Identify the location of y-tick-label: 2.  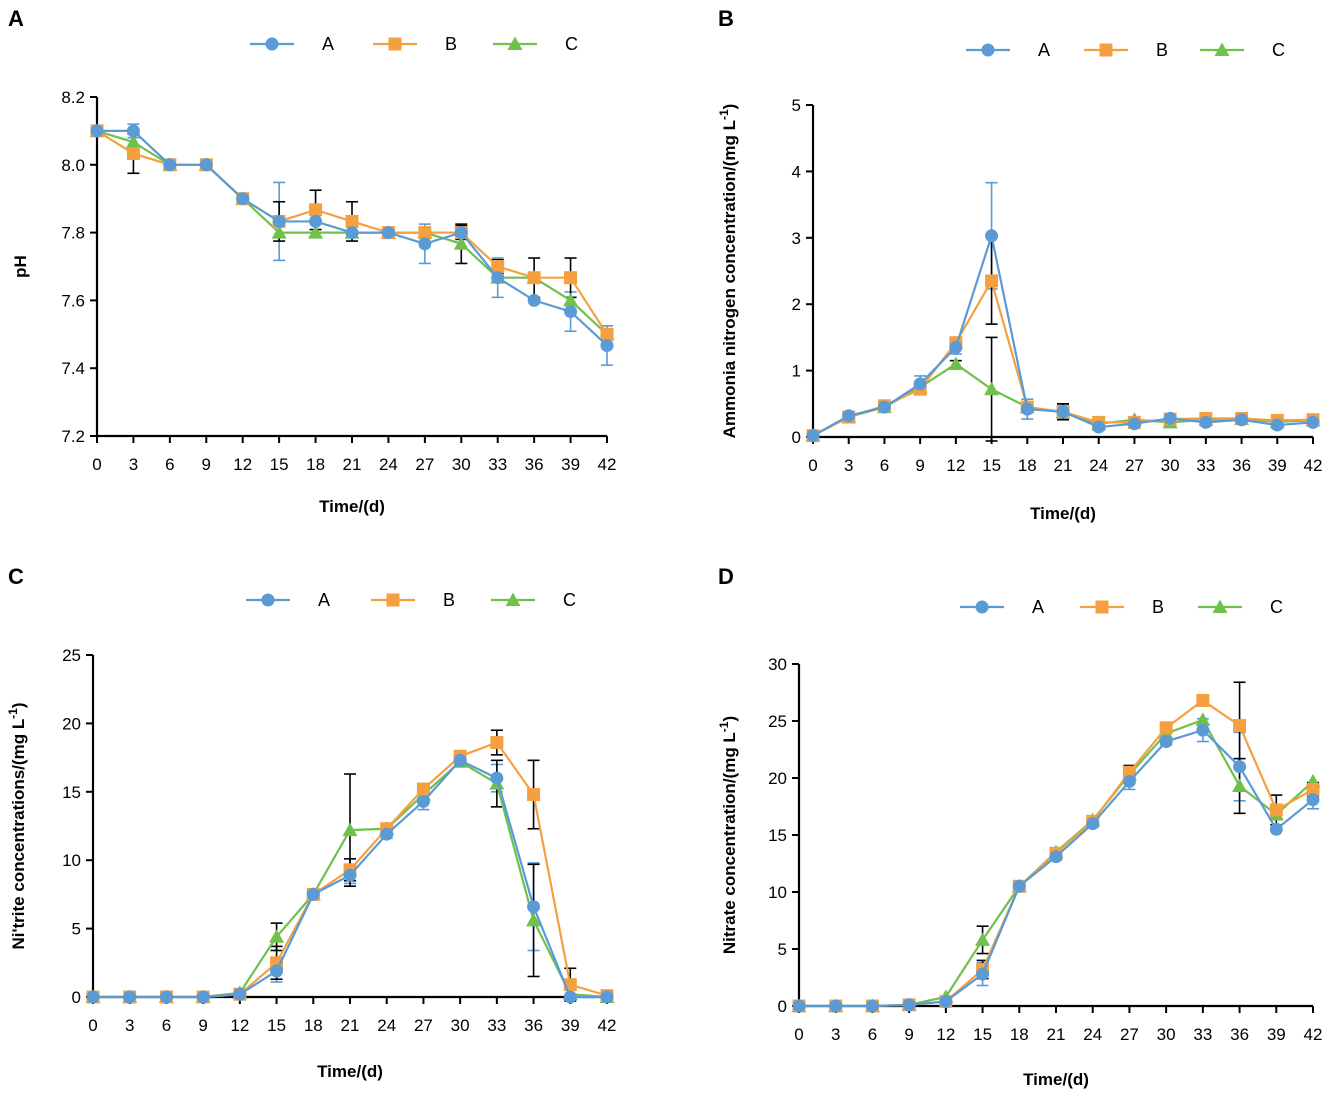
(796, 304).